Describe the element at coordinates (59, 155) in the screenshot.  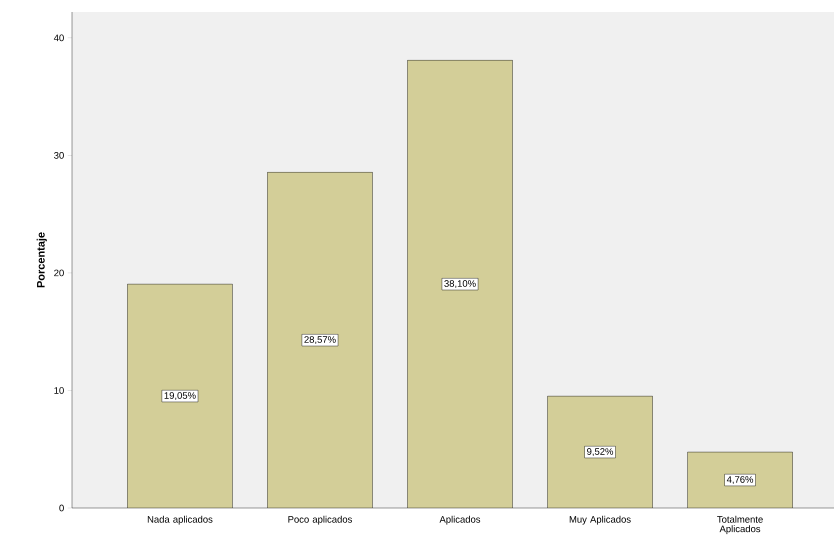
I see `y-tick-label: 30` at that location.